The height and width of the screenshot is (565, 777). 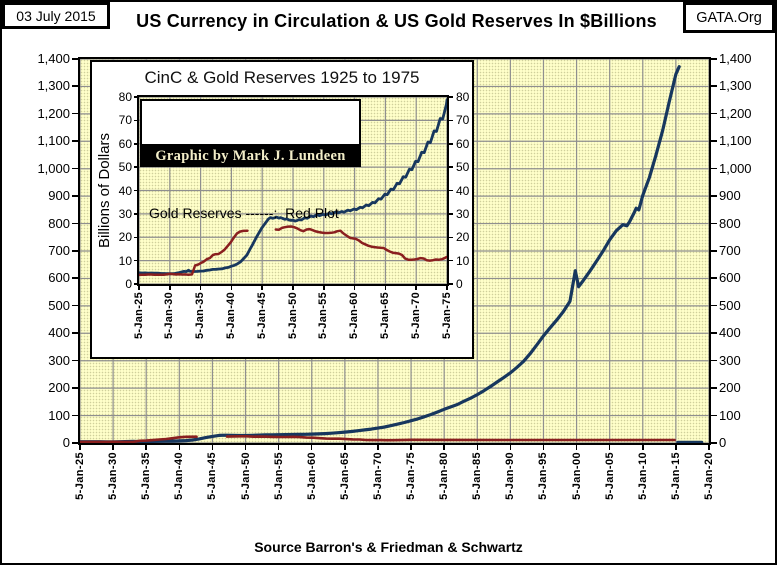 I want to click on y-tick-label-right: 800, so click(x=730, y=223).